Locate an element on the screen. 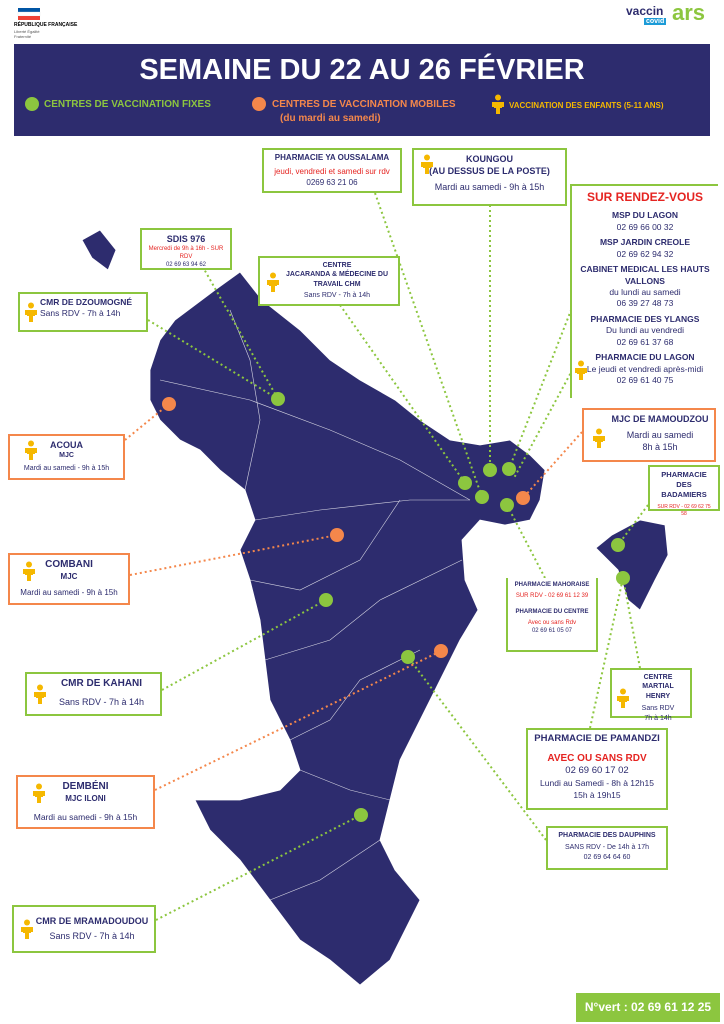 This screenshot has width=724, height=1024. site-box: CMR DE MRAMADOUDOU Sans RDV - 7h à 14h is located at coordinates (84, 929).